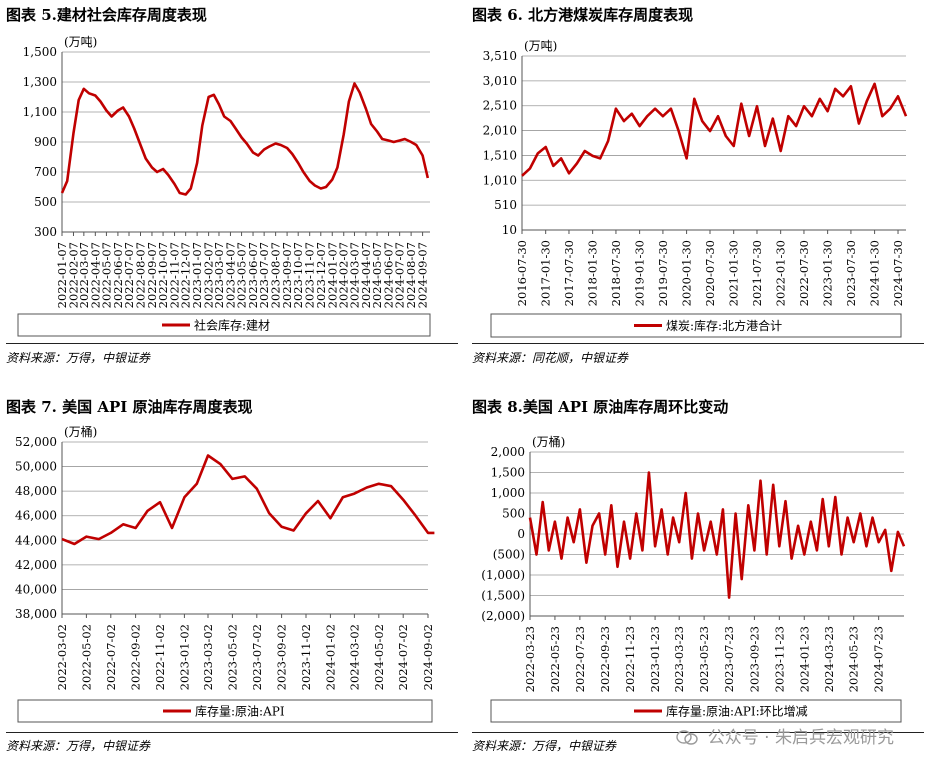 This screenshot has width=928, height=776. Describe the element at coordinates (62, 275) in the screenshot. I see `x-tick-label: 2022-01-07` at that location.